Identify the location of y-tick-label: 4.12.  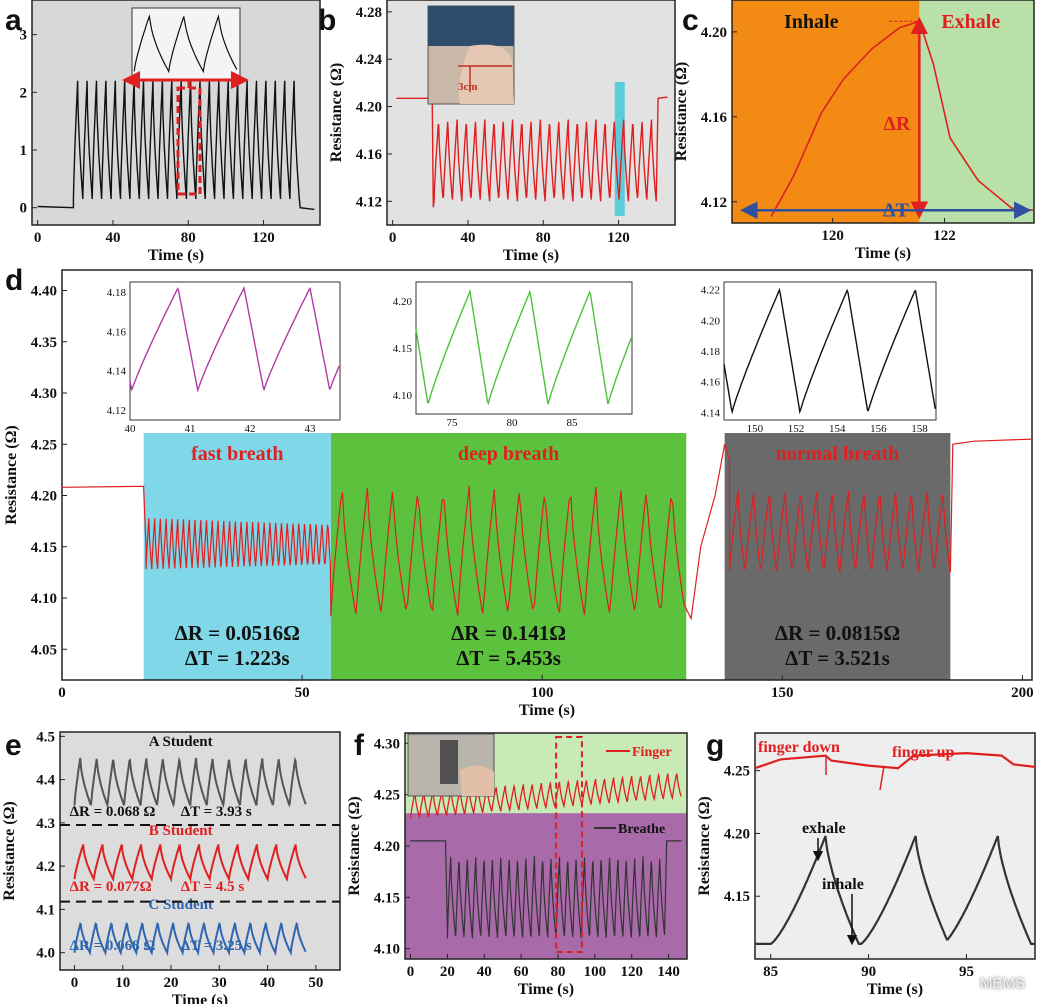
(714, 203).